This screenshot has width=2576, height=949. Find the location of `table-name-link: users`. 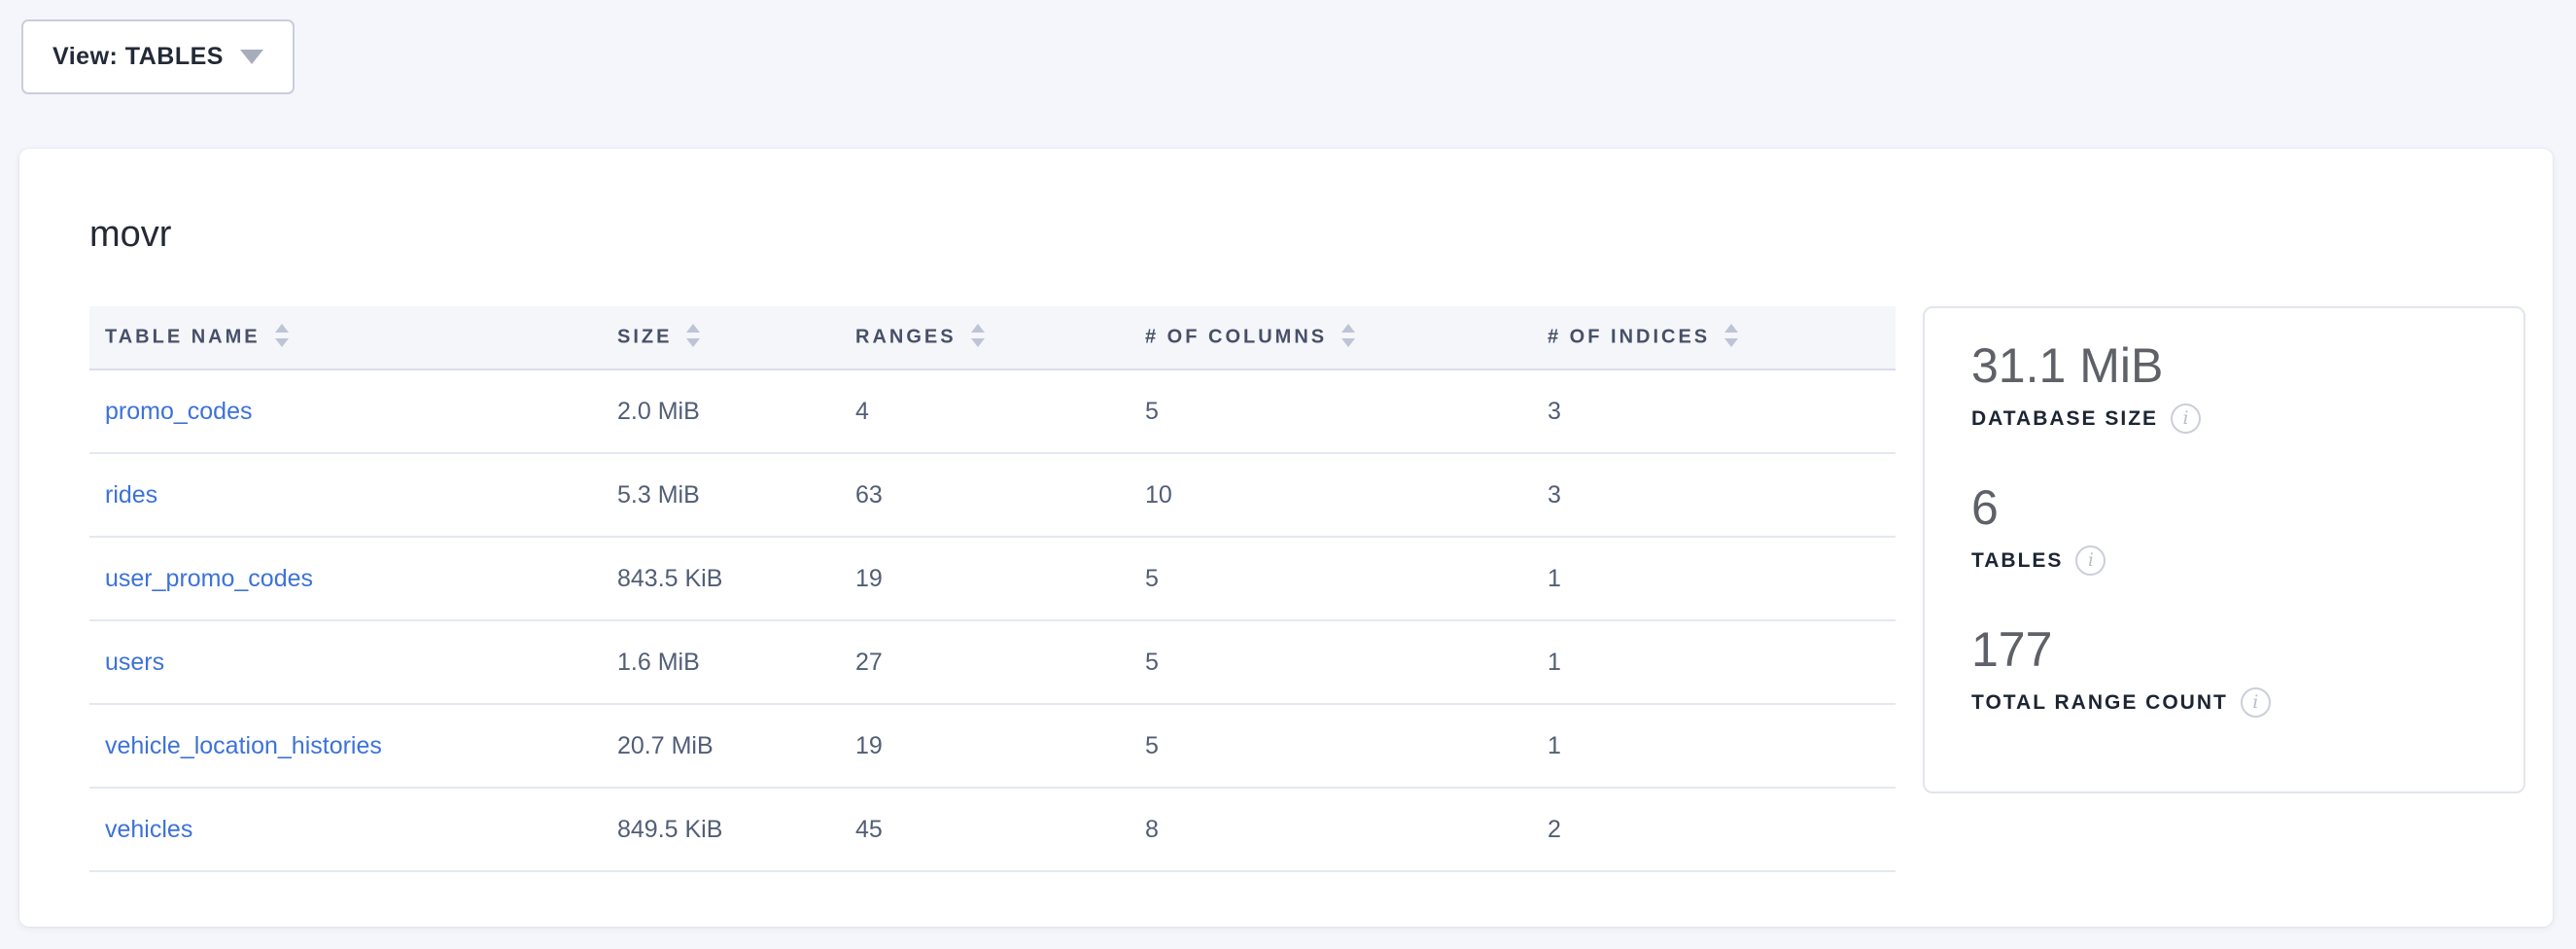

table-name-link: users is located at coordinates (135, 662).